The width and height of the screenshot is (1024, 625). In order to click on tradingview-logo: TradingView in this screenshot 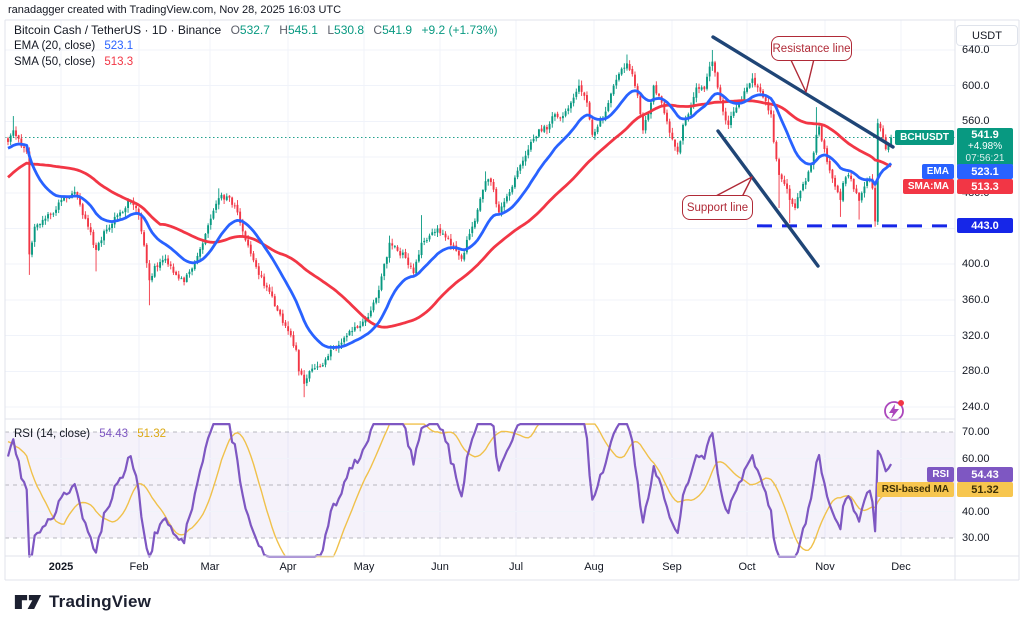, I will do `click(82, 602)`.